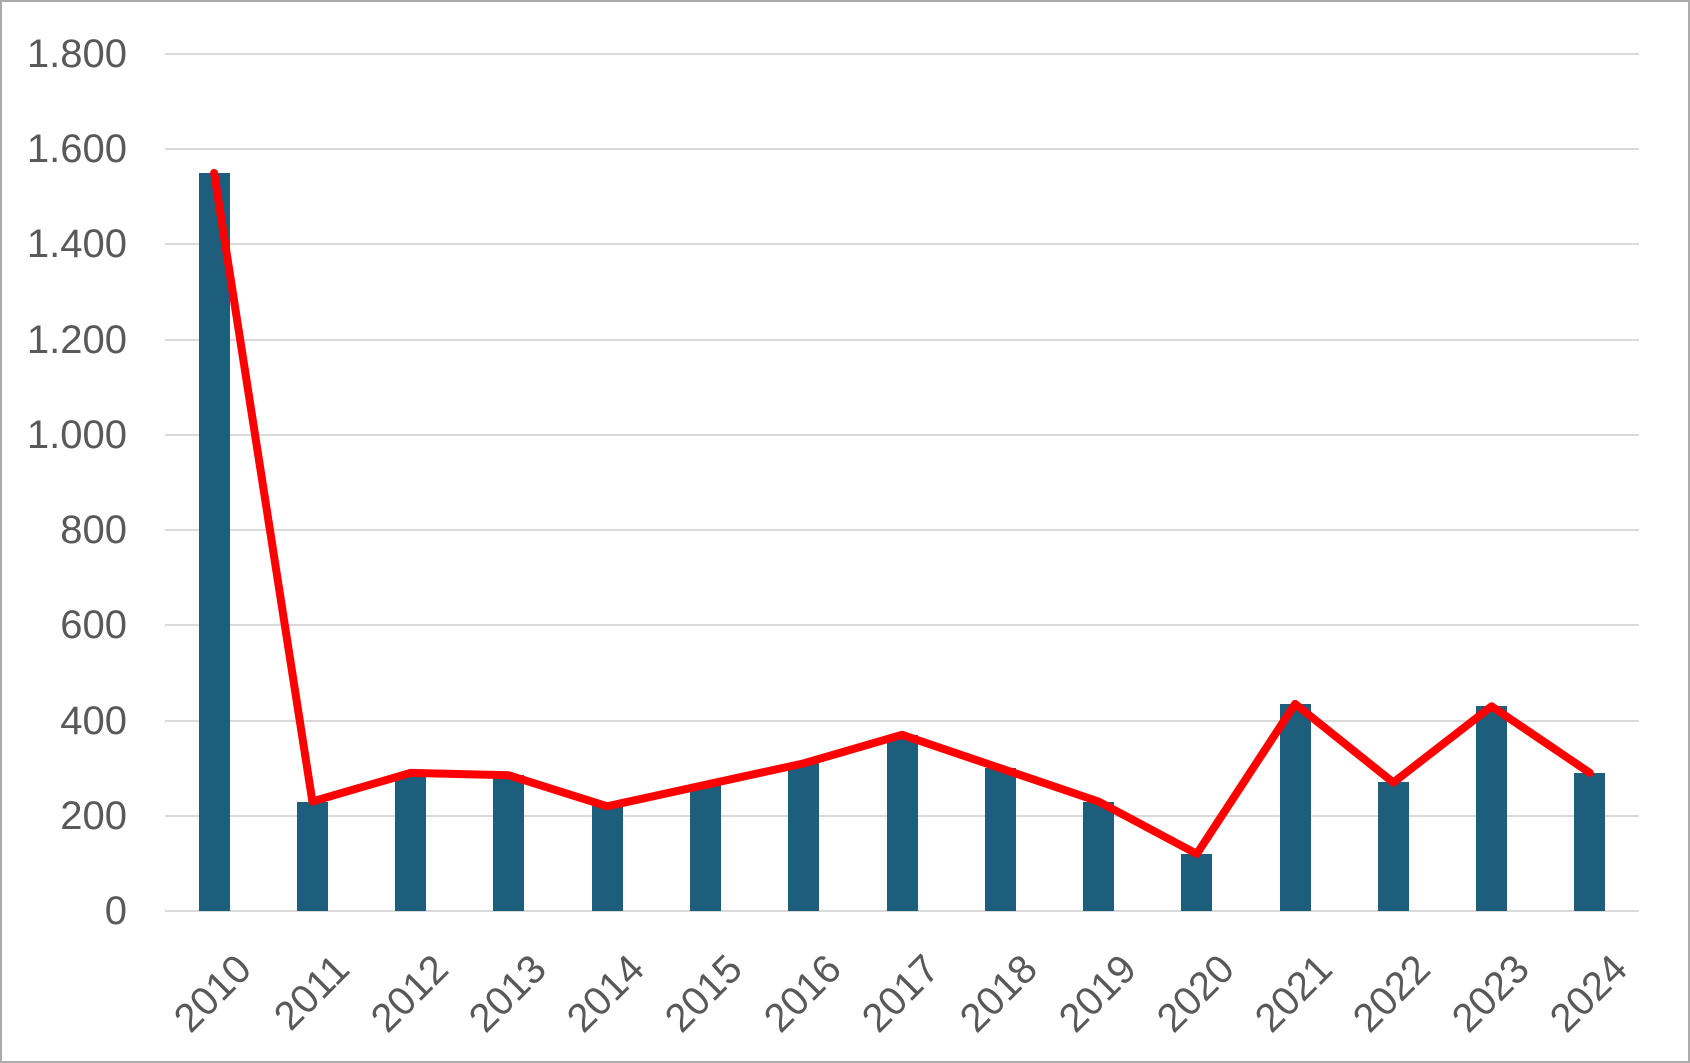 The height and width of the screenshot is (1063, 1690). What do you see at coordinates (214, 542) in the screenshot?
I see `bar-2010` at bounding box center [214, 542].